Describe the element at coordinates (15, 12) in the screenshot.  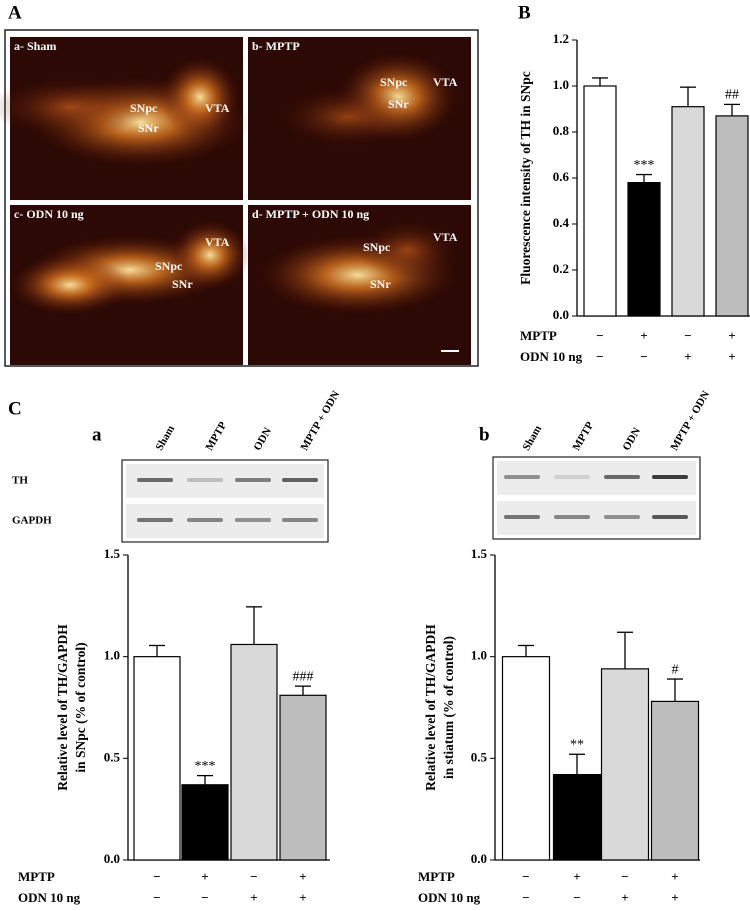
I see `panel-label: A` at that location.